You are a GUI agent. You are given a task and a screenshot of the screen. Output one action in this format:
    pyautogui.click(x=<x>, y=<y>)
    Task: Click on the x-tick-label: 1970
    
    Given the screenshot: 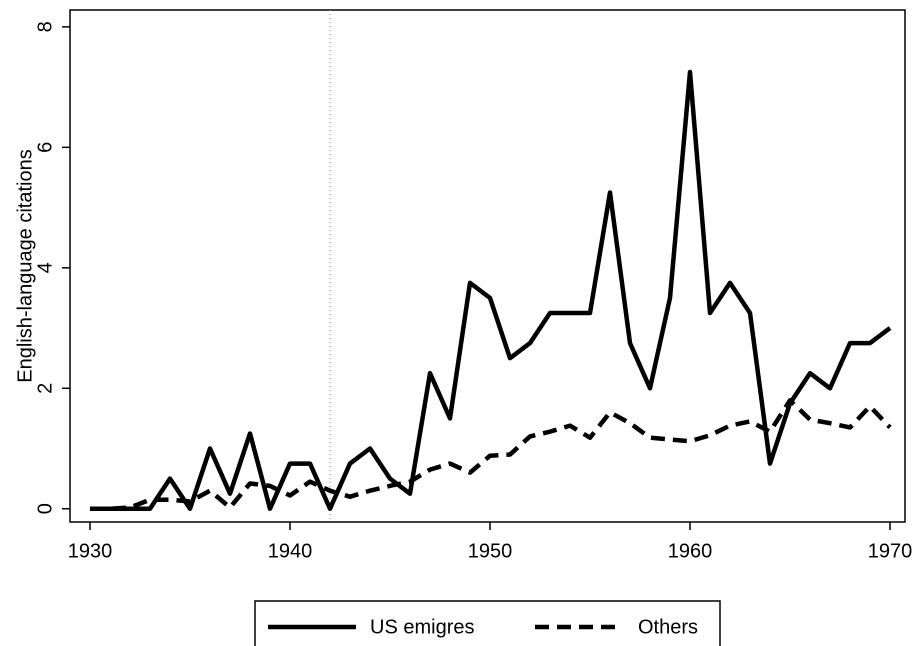 What is the action you would take?
    pyautogui.click(x=890, y=551)
    